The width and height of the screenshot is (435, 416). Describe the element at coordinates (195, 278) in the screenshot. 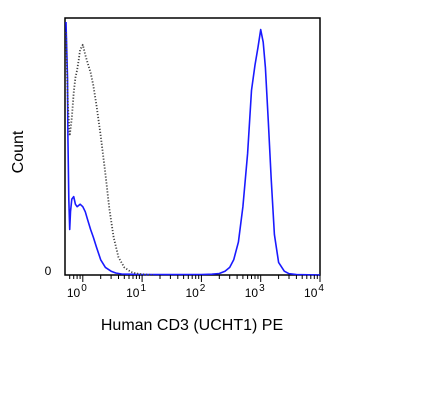

I see `x-ticks` at that location.